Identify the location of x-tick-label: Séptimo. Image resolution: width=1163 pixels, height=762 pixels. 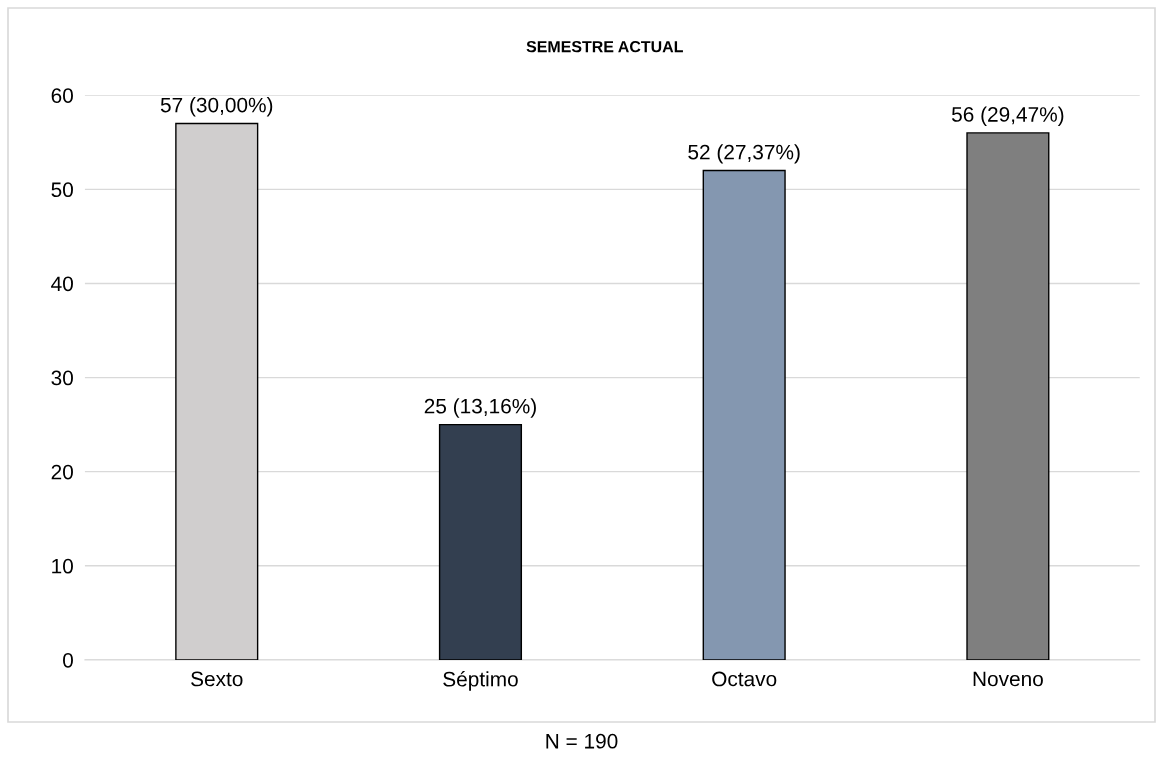
(480, 681).